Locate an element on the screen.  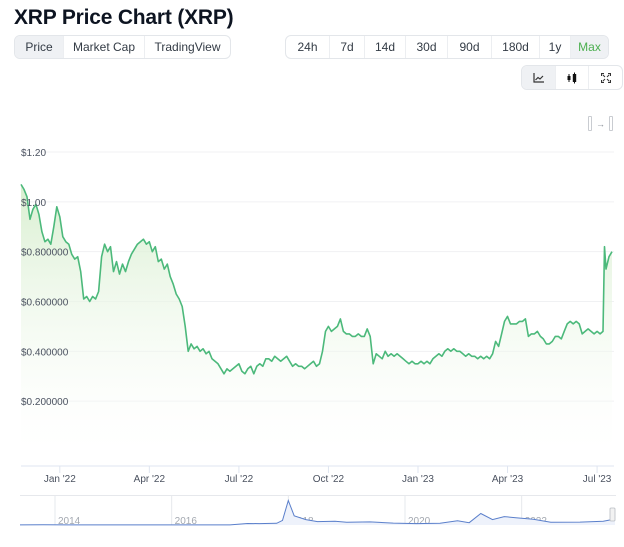
y-tick-label: $0.400000 is located at coordinates (45, 352).